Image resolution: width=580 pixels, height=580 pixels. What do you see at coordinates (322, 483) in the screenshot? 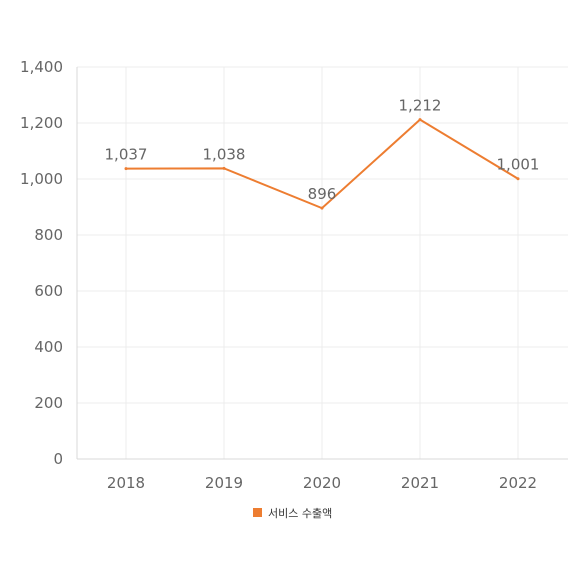
I see `x-tick-label: 2020` at bounding box center [322, 483].